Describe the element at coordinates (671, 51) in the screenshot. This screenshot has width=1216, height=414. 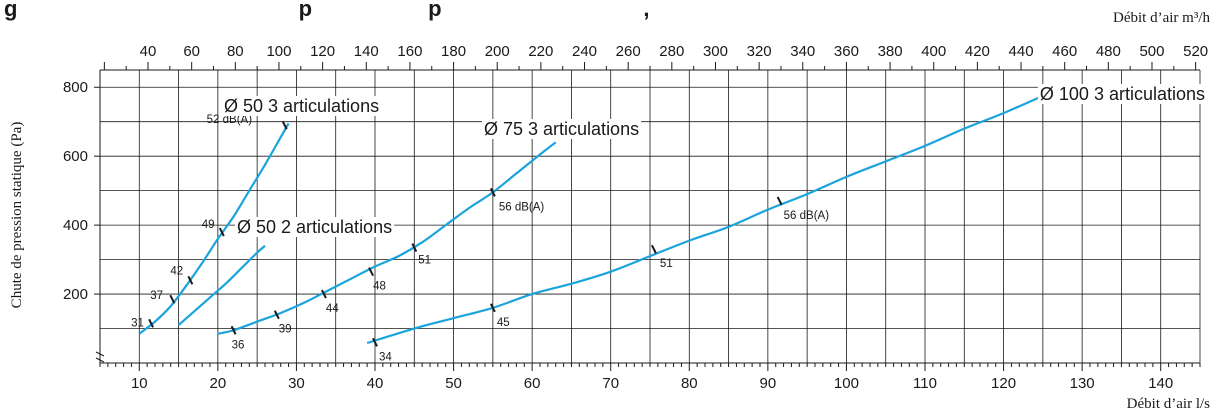
I see `top-x-tick-label: 280` at that location.